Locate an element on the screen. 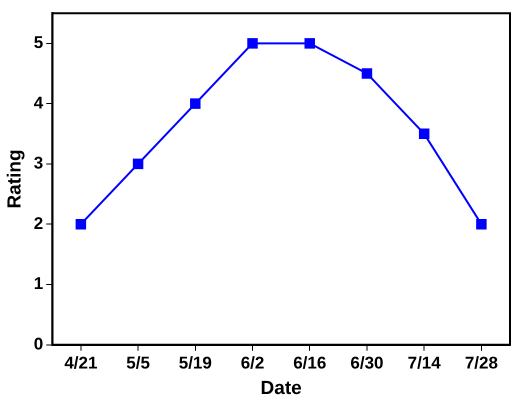 This screenshot has height=400, width=518. x-tick-label: 5/19 is located at coordinates (195, 363).